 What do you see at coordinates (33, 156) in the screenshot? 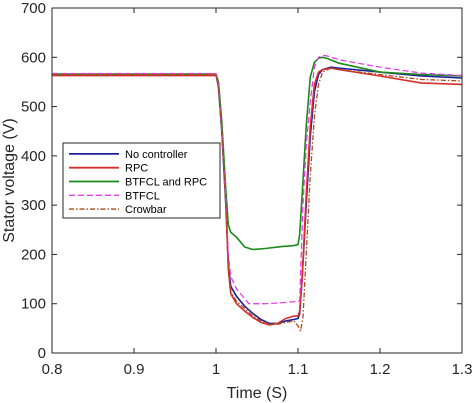
I see `y-tick-label: 400` at bounding box center [33, 156].